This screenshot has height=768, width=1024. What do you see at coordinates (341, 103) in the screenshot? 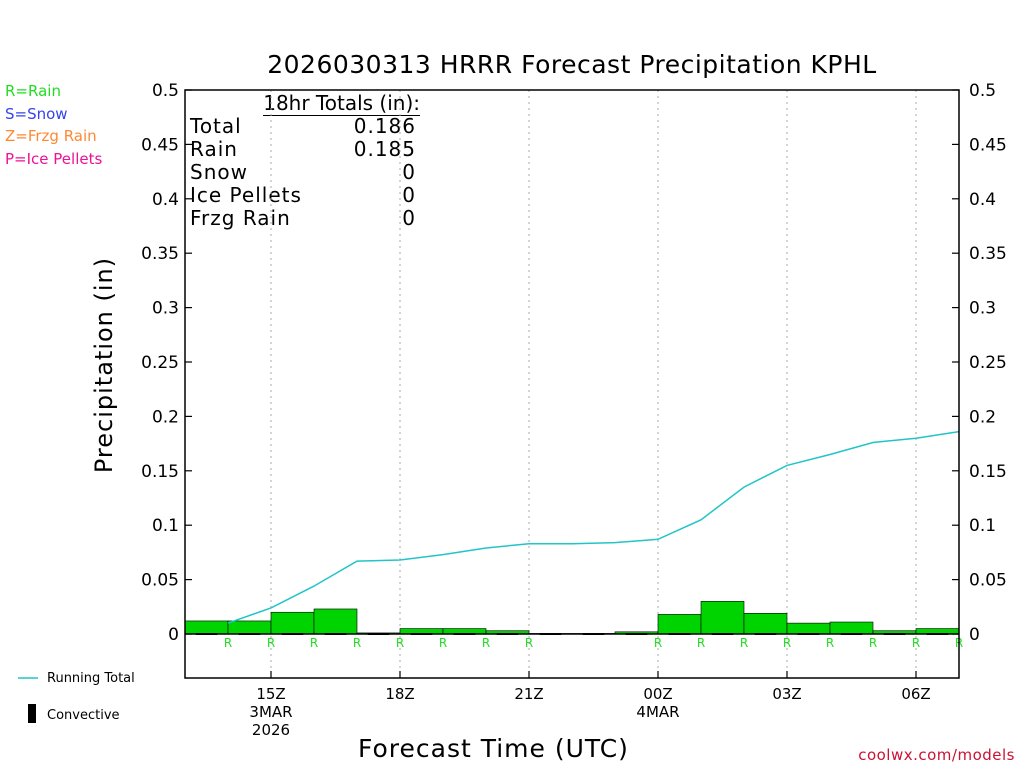
I see `totals-header: 18hr Totals (in):` at bounding box center [341, 103].